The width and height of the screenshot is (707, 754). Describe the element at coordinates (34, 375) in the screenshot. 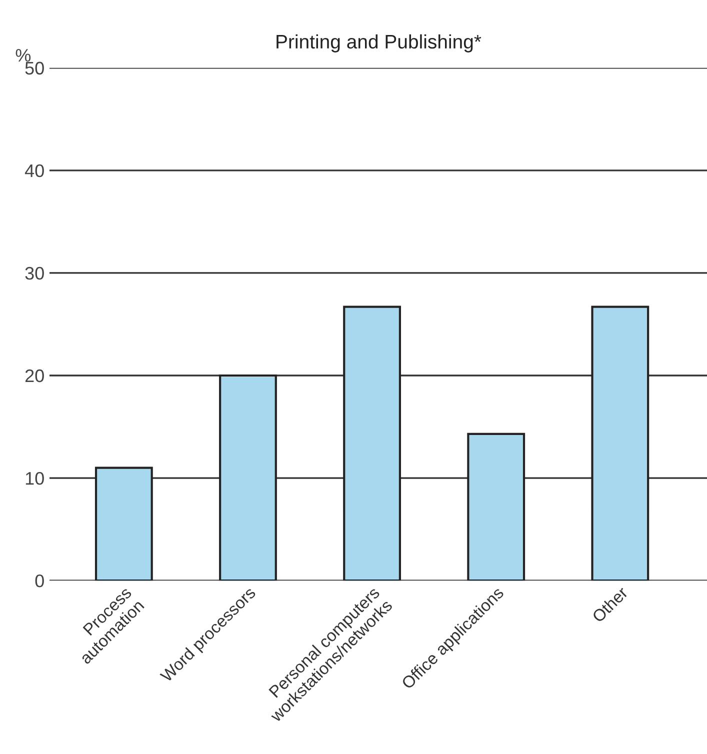

I see `y-tick-label: 20` at that location.